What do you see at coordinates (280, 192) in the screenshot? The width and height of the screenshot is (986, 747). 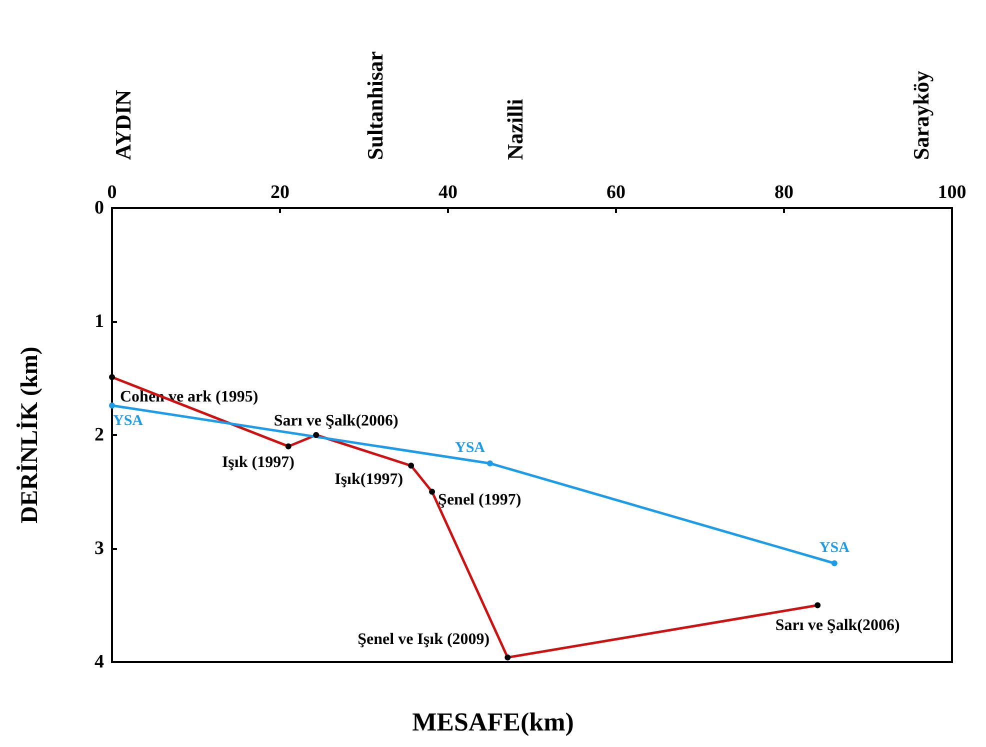 I see `x-tick-label: 20` at bounding box center [280, 192].